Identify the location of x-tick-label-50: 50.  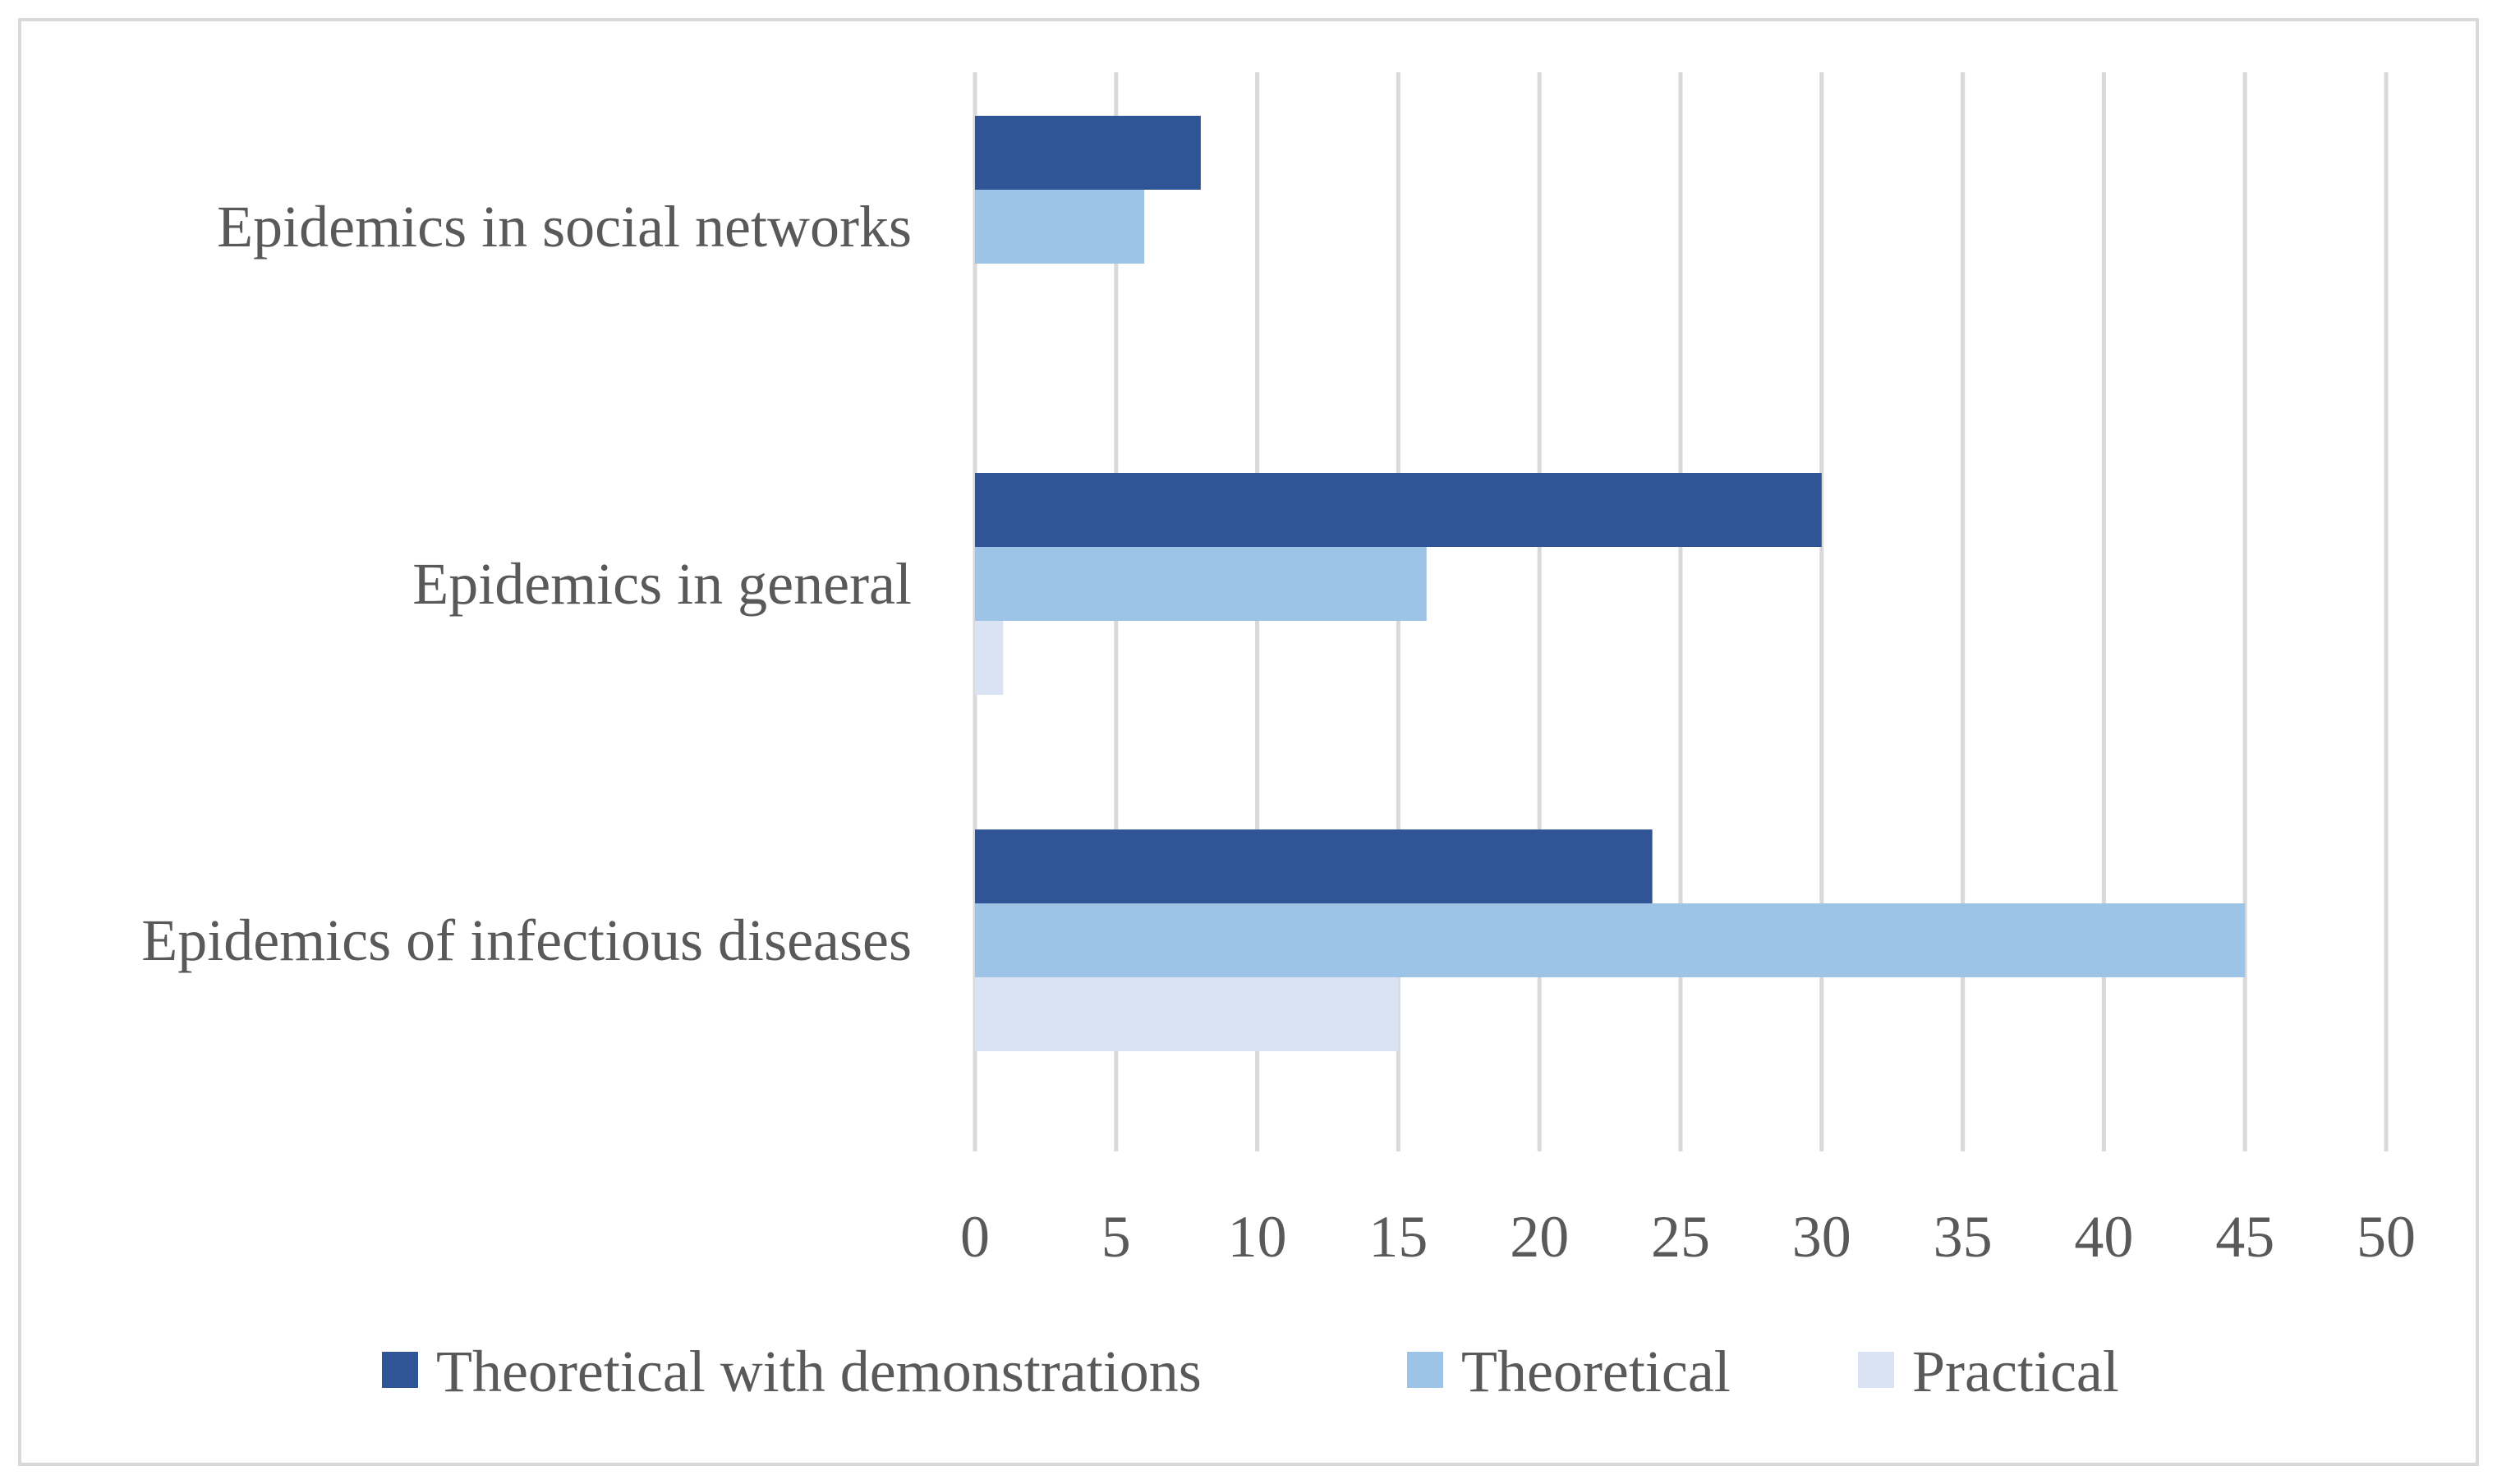
(2386, 1237).